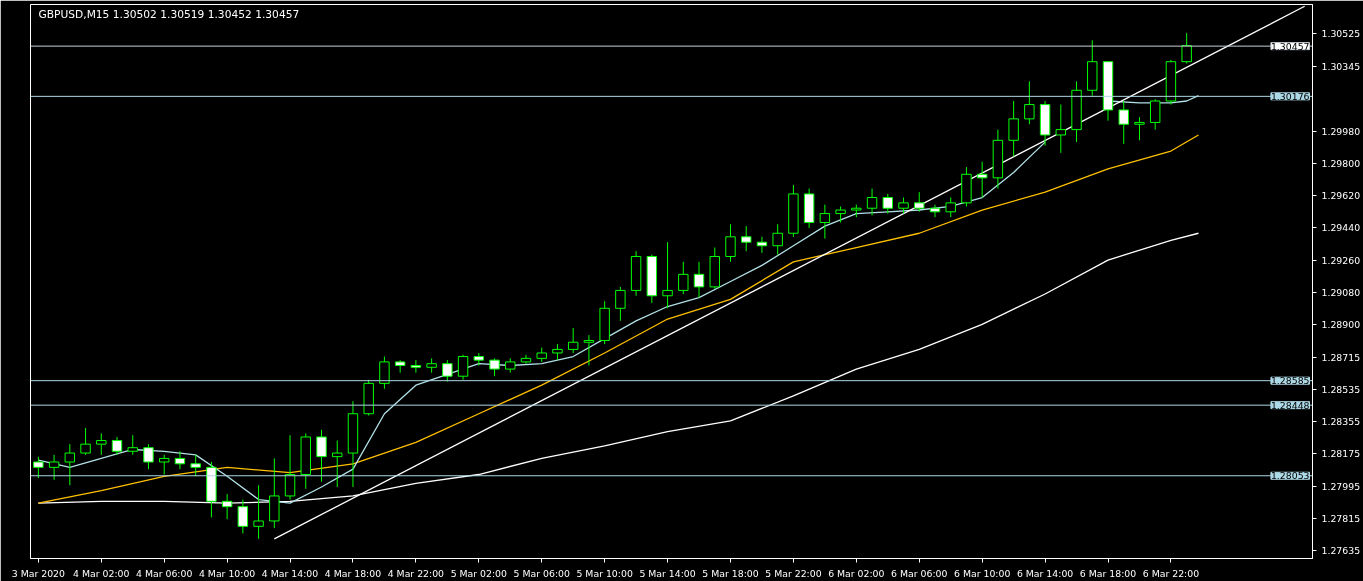 Image resolution: width=1363 pixels, height=581 pixels. I want to click on x-tick-label: 4 Mar 14:00, so click(290, 573).